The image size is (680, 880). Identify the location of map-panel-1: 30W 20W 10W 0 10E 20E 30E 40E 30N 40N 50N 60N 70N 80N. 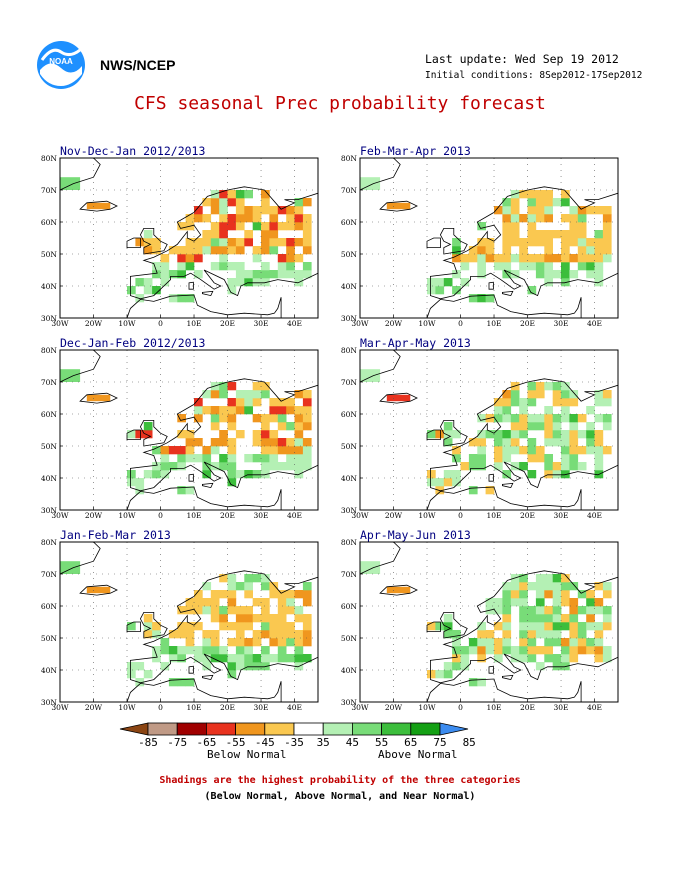
(180, 241).